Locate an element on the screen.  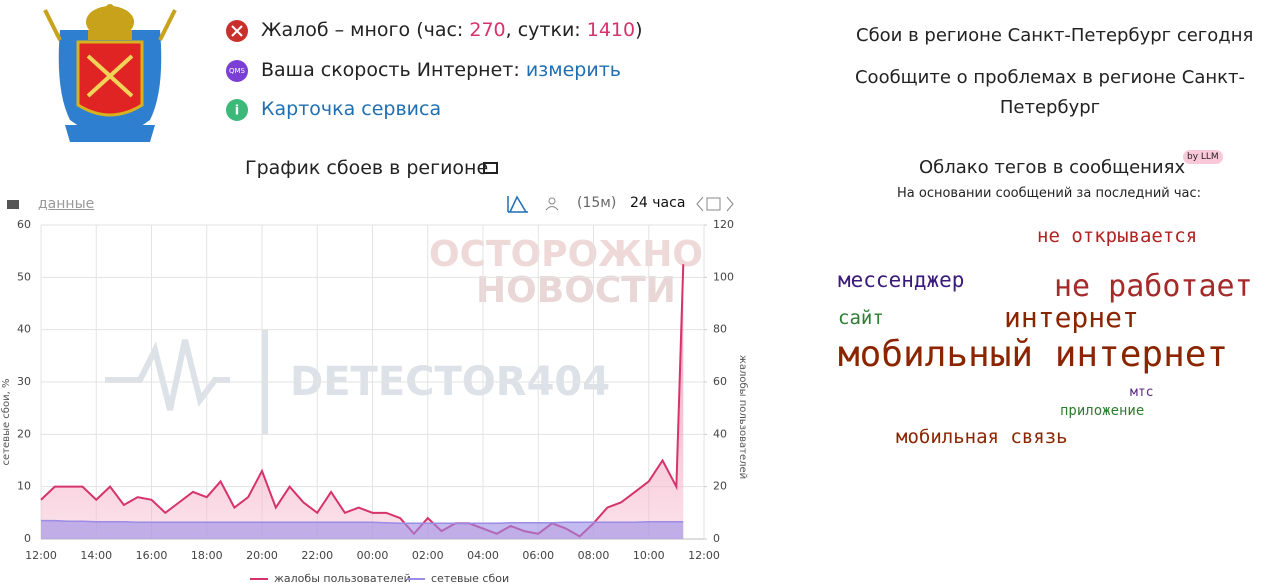
y-tick-label: 60 is located at coordinates (24, 224).